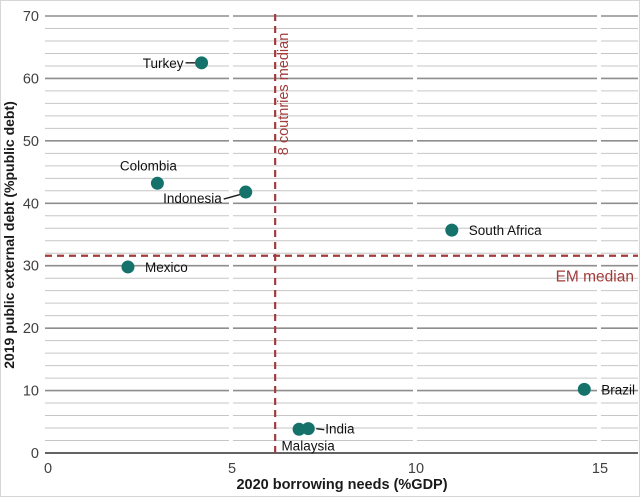  Describe the element at coordinates (595, 277) in the screenshot. I see `horizontal-median-label: EM median` at that location.